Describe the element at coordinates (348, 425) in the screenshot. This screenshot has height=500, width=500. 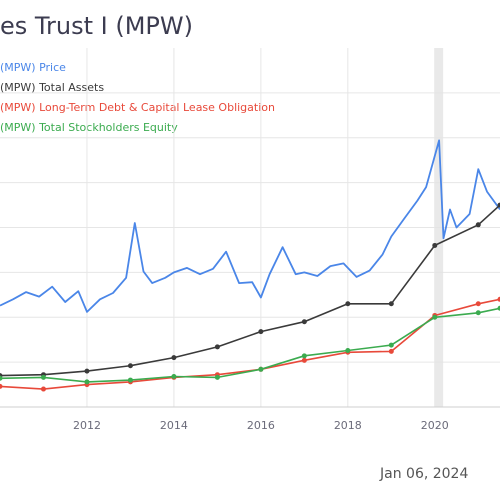
I see `x-tick-label-2018: 2018` at that location.